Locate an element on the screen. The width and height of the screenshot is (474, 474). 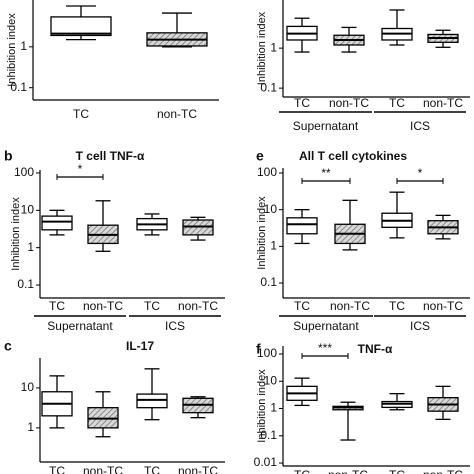
panel-title: IL-17 is located at coordinates (140, 346).